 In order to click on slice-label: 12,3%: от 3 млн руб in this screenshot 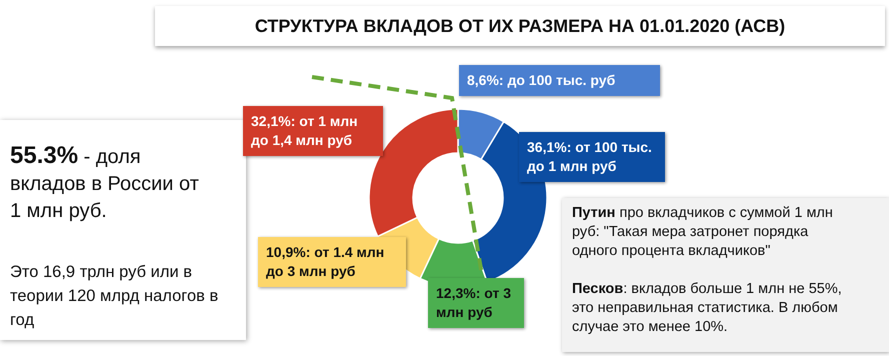, I will do `click(476, 303)`.